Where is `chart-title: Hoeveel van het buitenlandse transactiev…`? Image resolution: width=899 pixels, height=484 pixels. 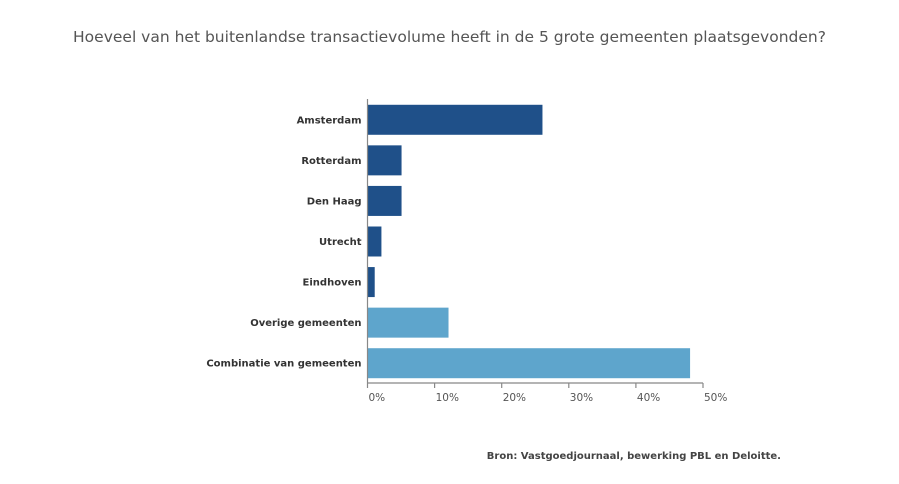 chart-title: Hoeveel van het buitenlandse transactiev… is located at coordinates (449, 37).